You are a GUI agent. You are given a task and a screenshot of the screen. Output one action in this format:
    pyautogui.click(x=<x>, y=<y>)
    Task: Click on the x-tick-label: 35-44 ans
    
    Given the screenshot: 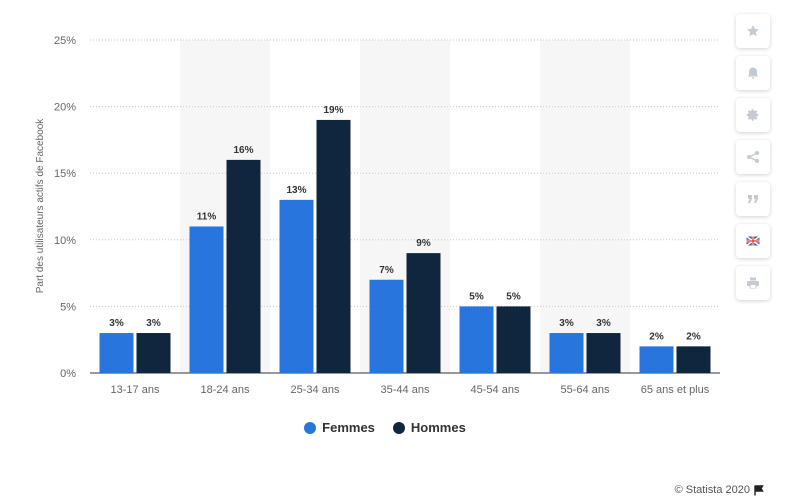 What is the action you would take?
    pyautogui.click(x=405, y=390)
    